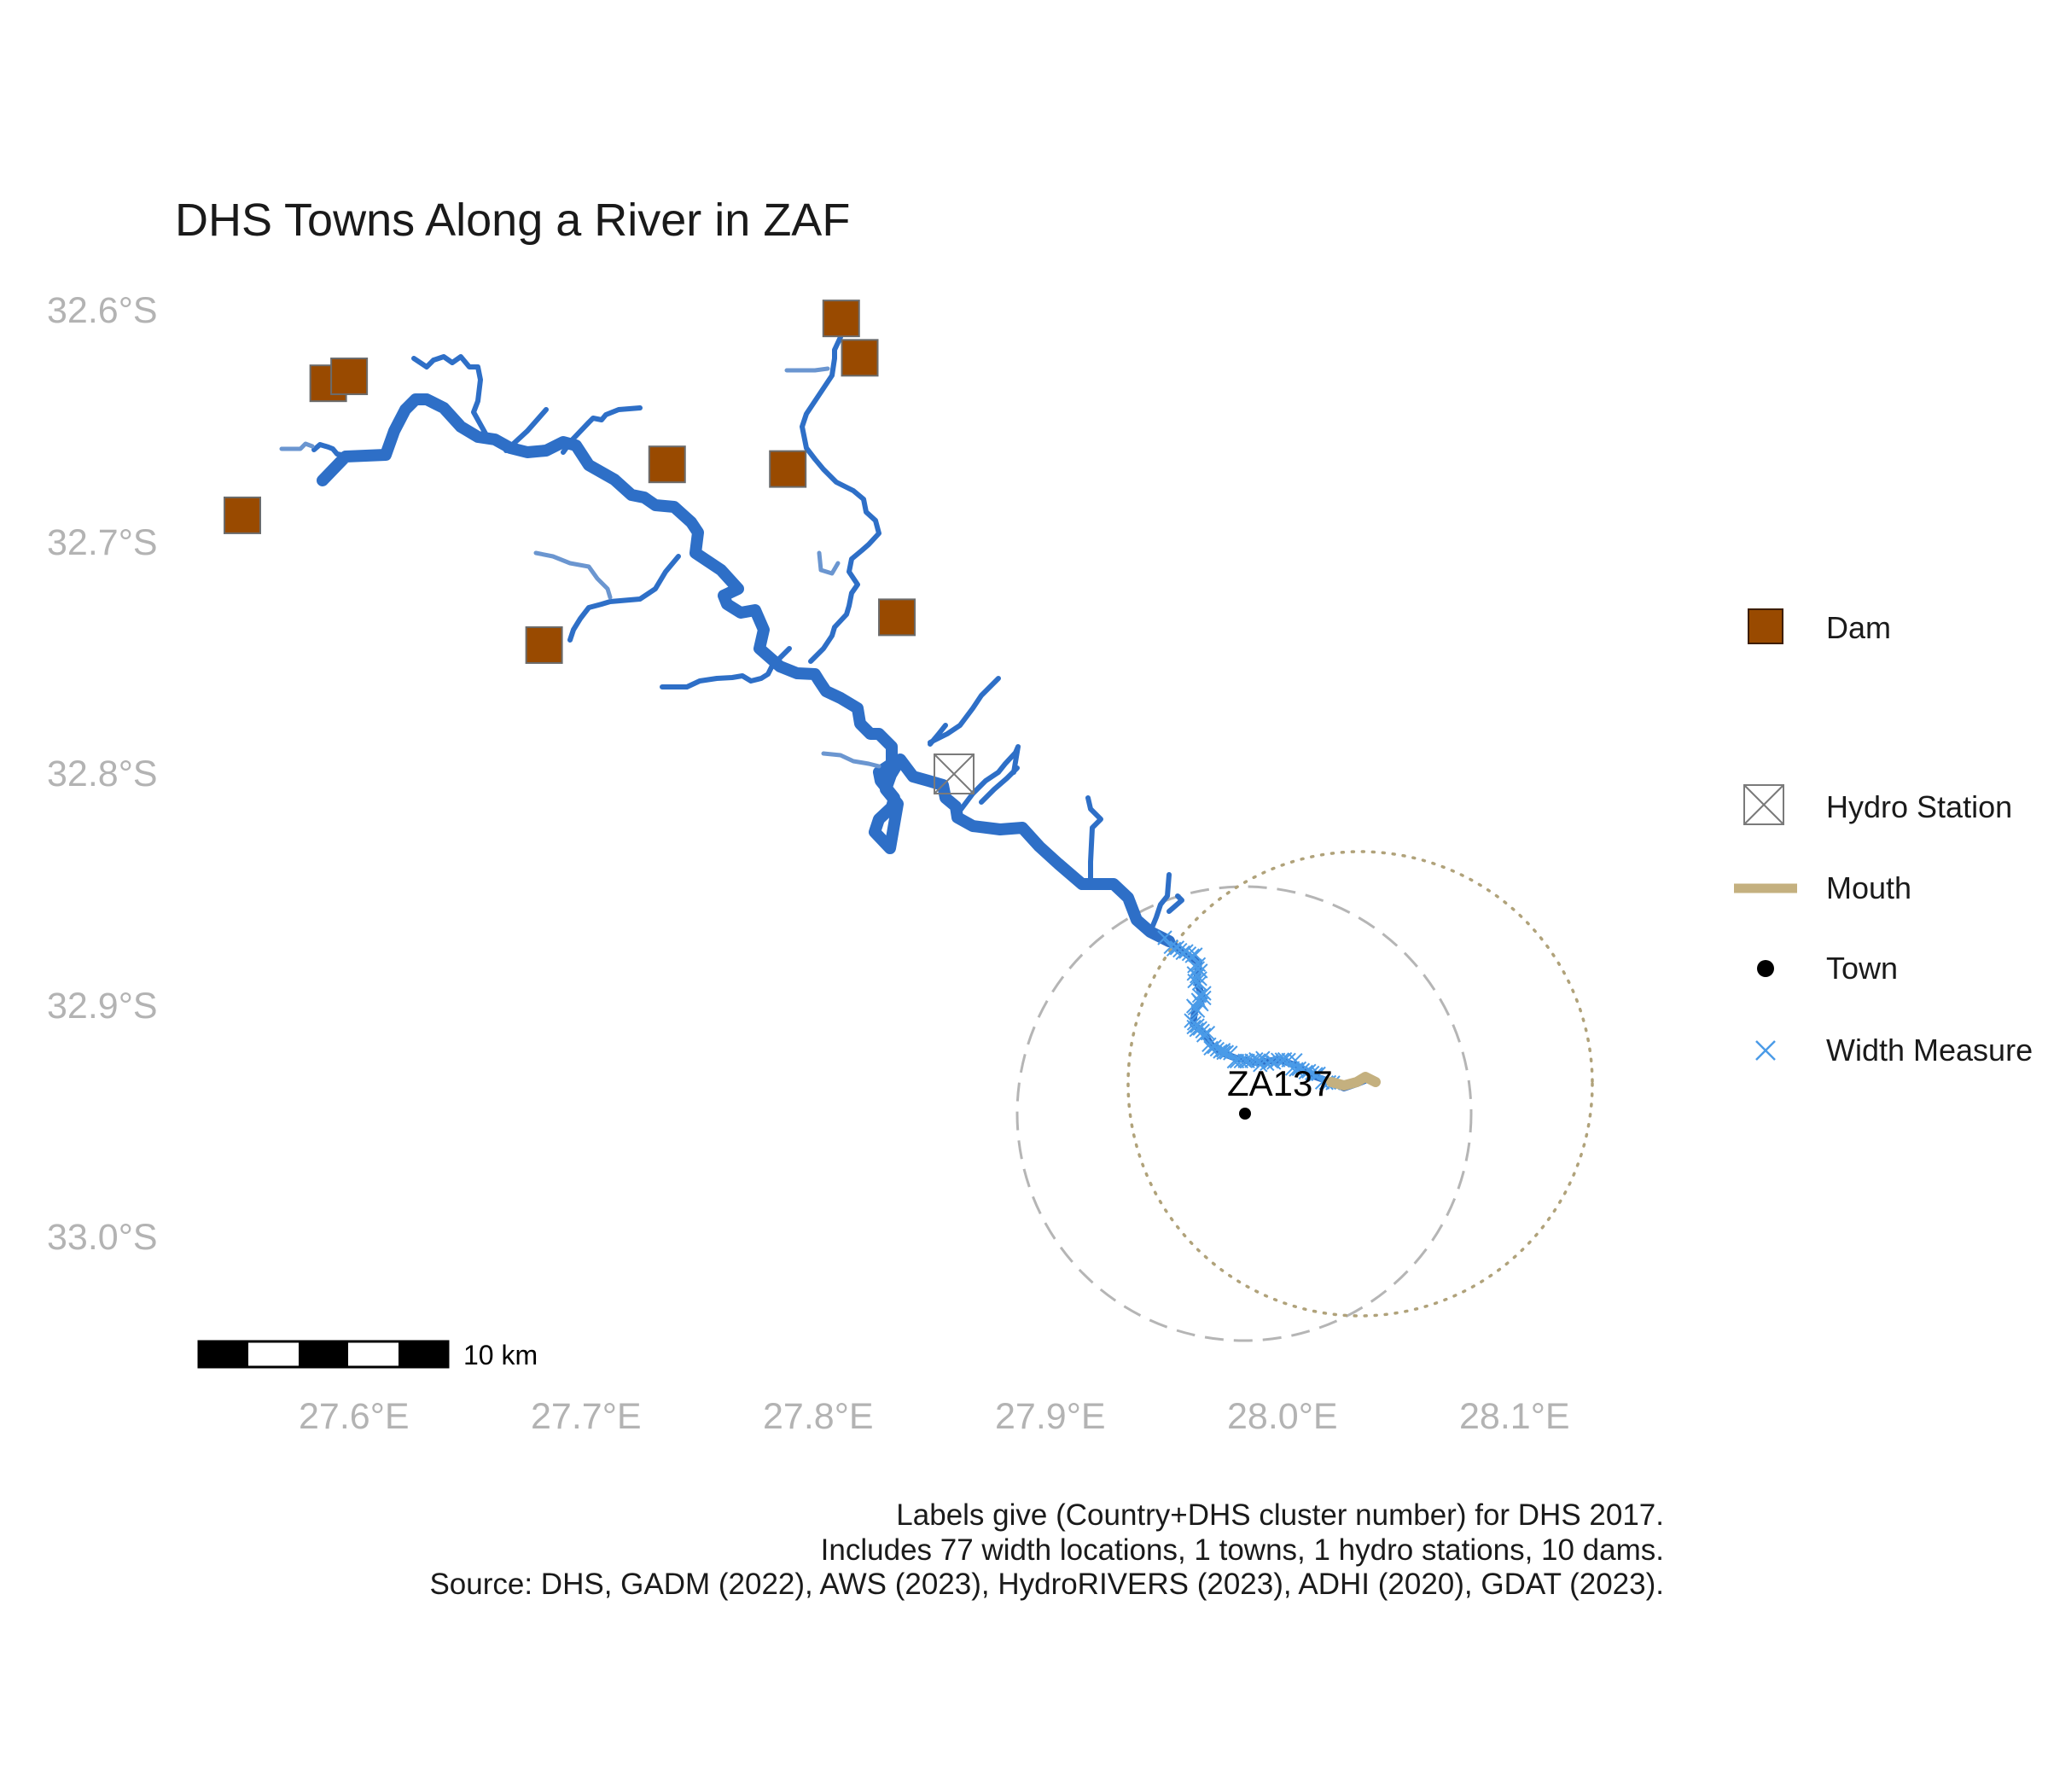 The height and width of the screenshot is (1792, 2048). I want to click on x-tick-label: 28.0°E, so click(1282, 1416).